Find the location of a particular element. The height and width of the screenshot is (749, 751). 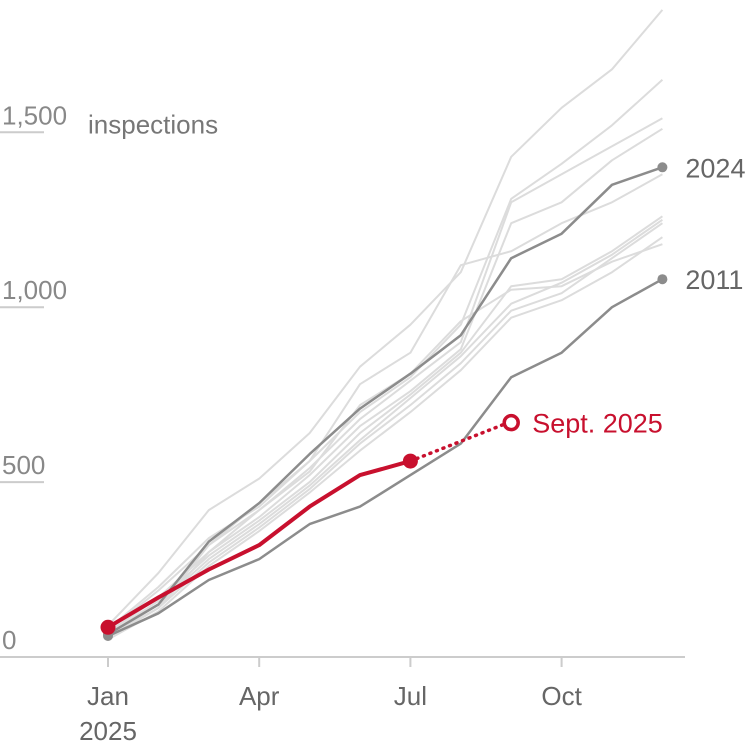

end-label-2024: 2024 is located at coordinates (715, 168).